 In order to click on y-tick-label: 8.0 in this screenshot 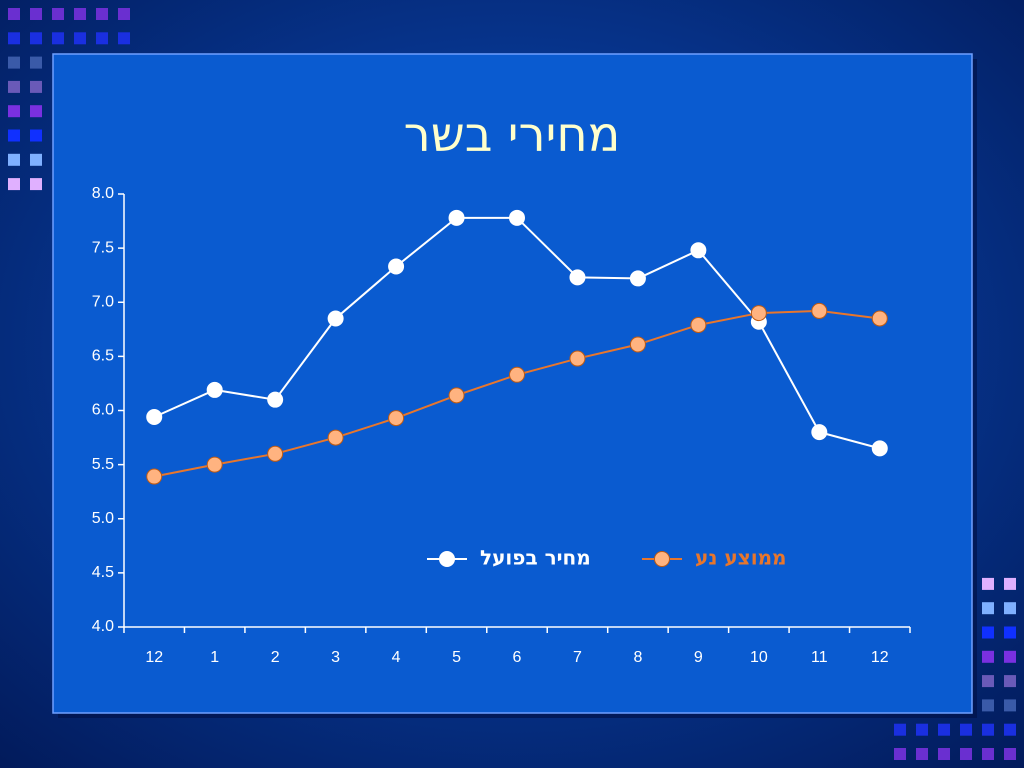, I will do `click(103, 193)`.